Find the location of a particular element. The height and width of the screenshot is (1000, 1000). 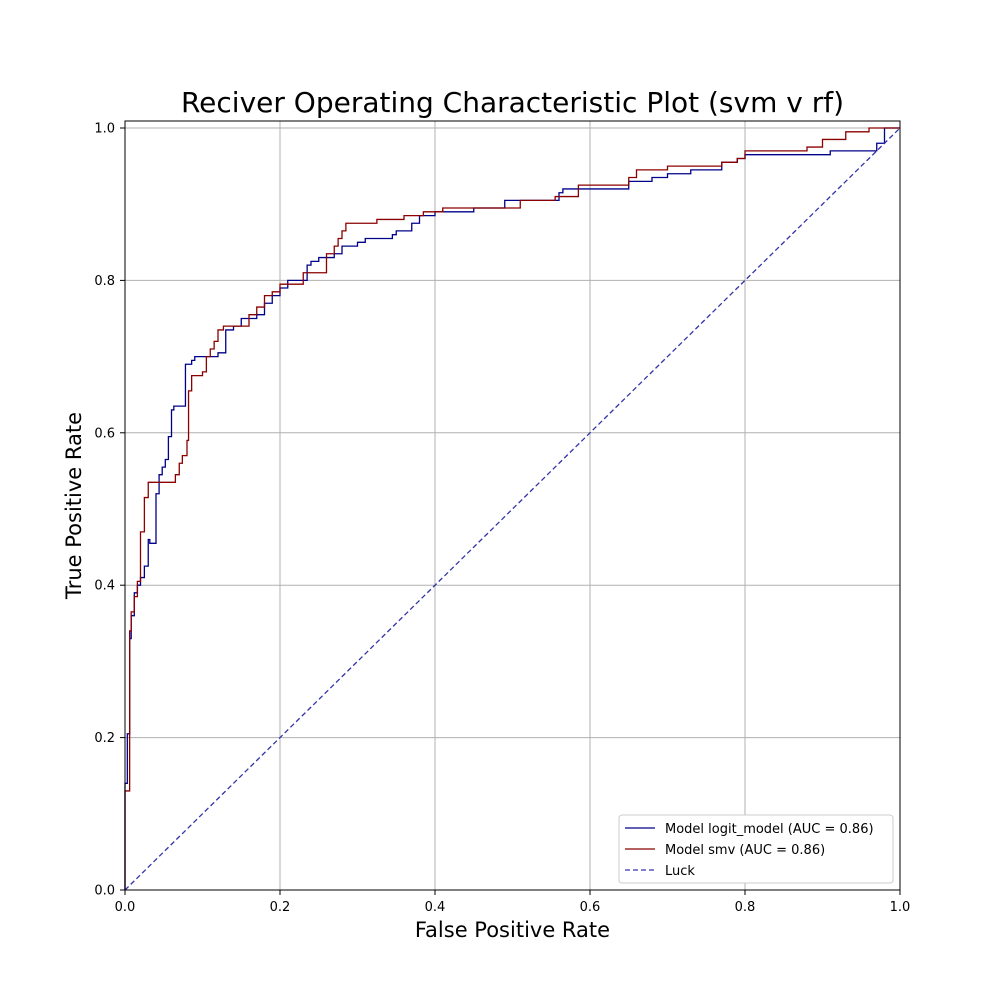

legend-label-3: Luck is located at coordinates (680, 871).